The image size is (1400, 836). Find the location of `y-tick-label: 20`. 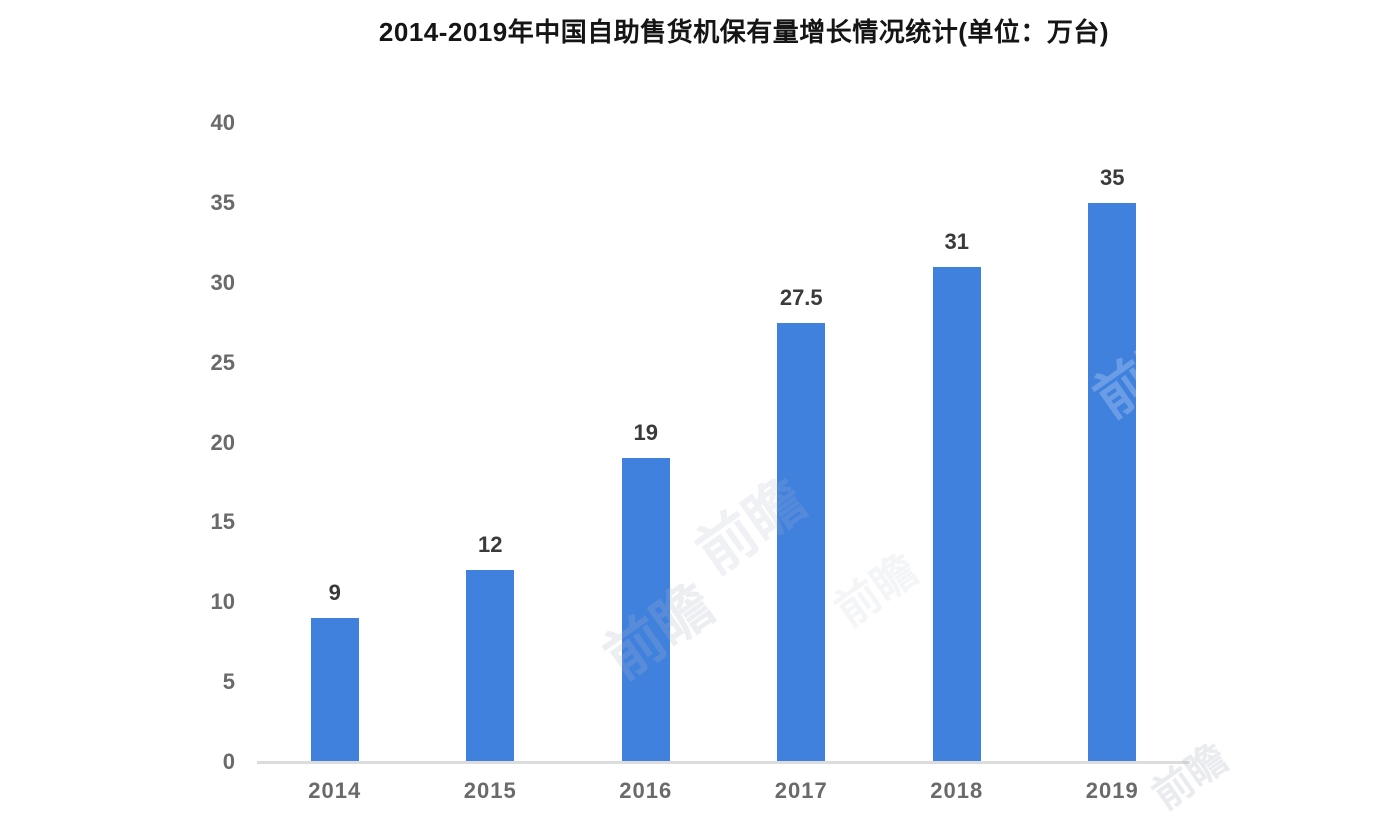

y-tick-label: 20 is located at coordinates (222, 442).